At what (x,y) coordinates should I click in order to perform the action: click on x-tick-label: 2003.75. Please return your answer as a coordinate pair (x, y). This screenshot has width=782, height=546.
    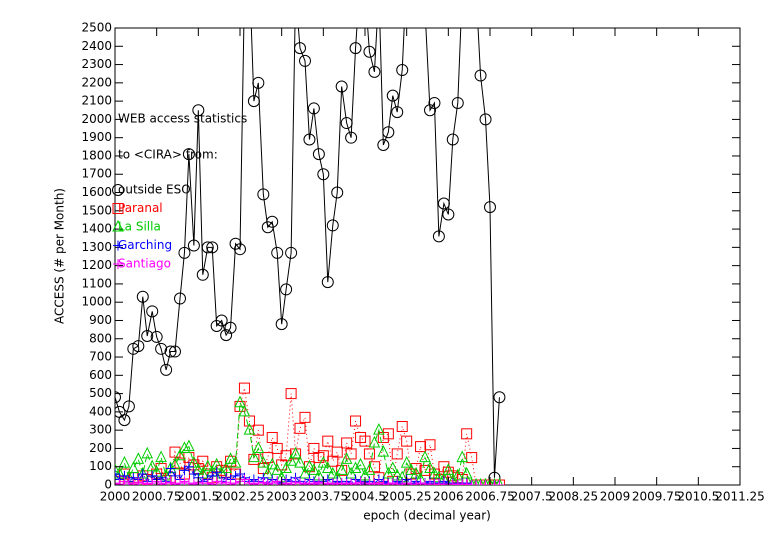
    Looking at the image, I should click on (324, 497).